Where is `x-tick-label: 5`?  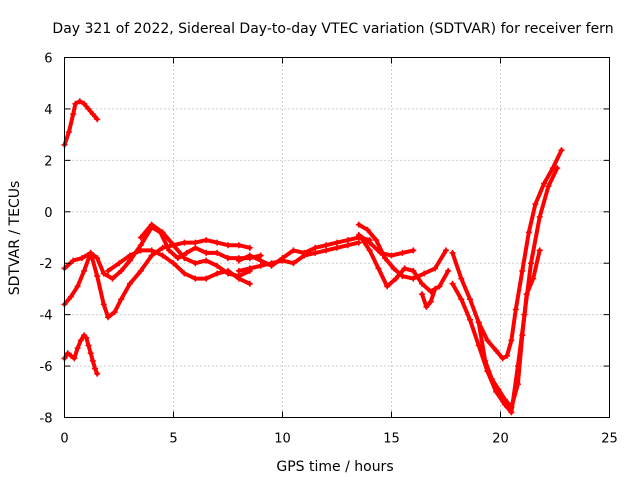
x-tick-label: 5 is located at coordinates (173, 439).